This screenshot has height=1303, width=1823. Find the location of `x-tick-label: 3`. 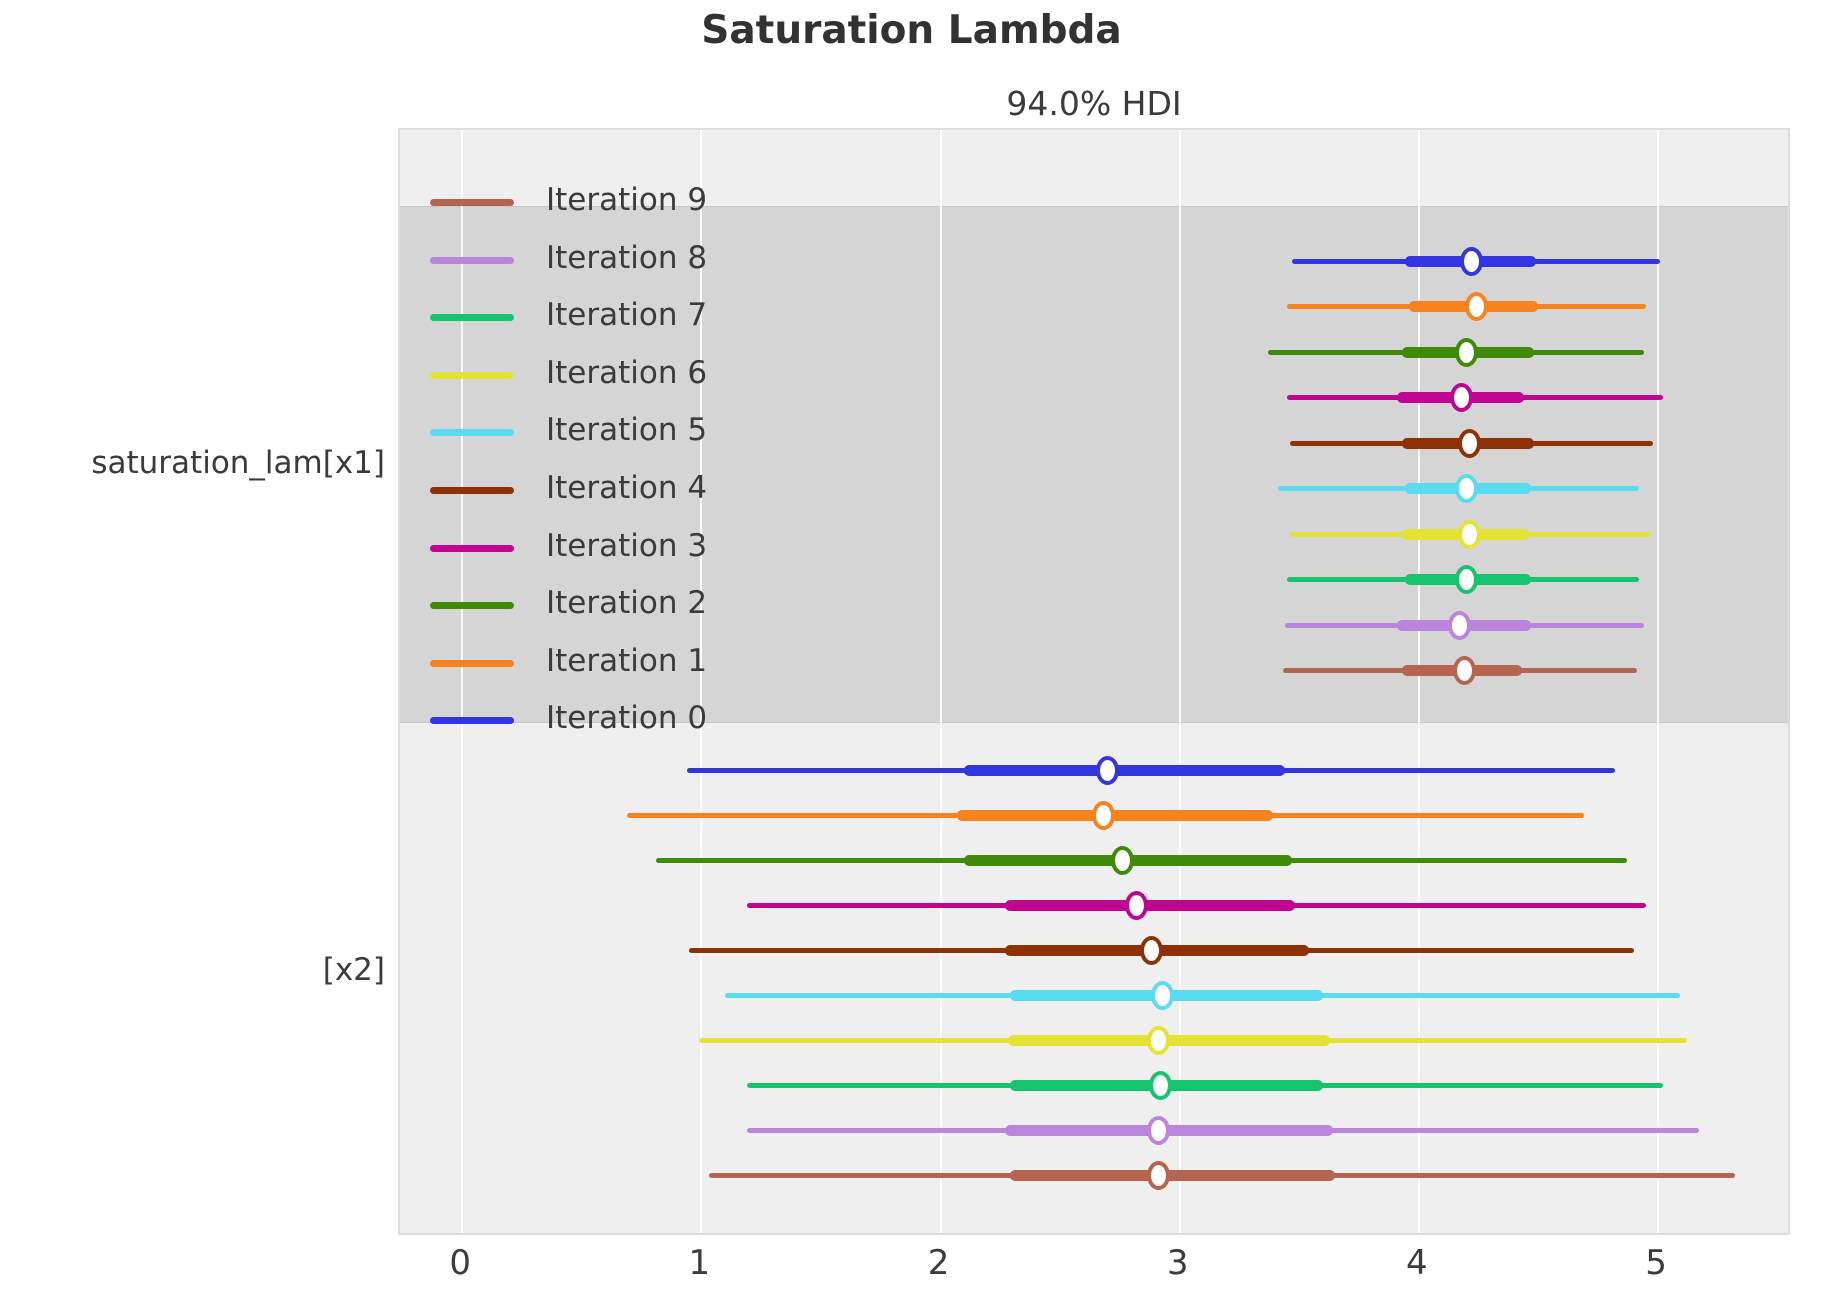

x-tick-label: 3 is located at coordinates (1177, 1263).